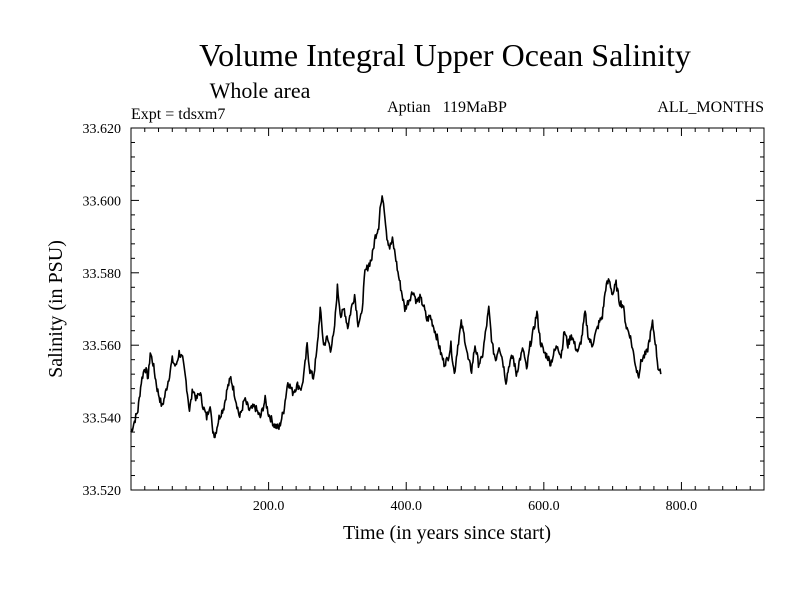 Image resolution: width=800 pixels, height=600 pixels. Describe the element at coordinates (682, 506) in the screenshot. I see `x-tick-label: 800.0` at that location.